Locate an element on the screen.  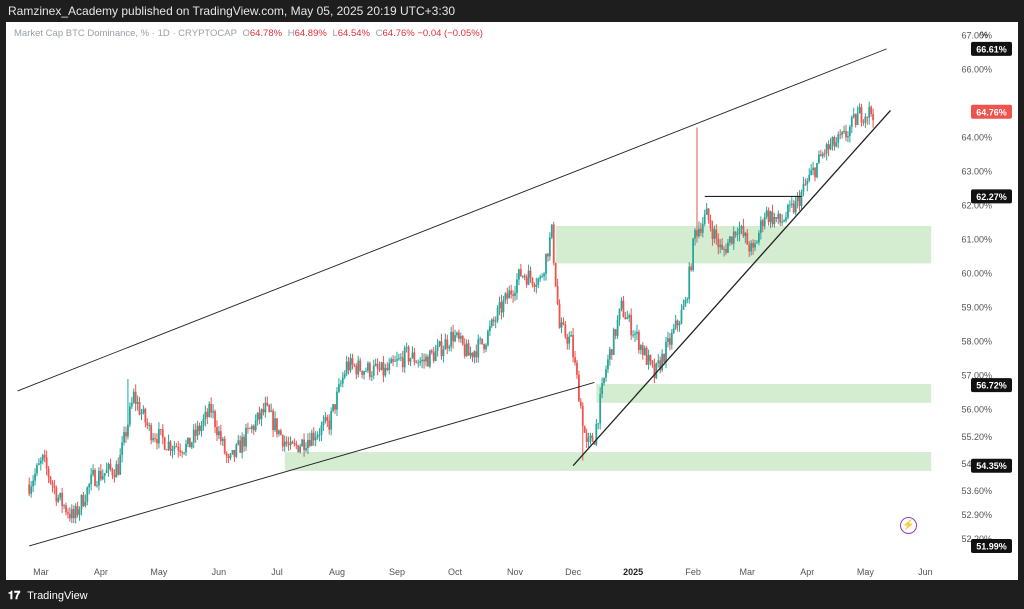
price-badge-label: 54.35% is located at coordinates (991, 466).